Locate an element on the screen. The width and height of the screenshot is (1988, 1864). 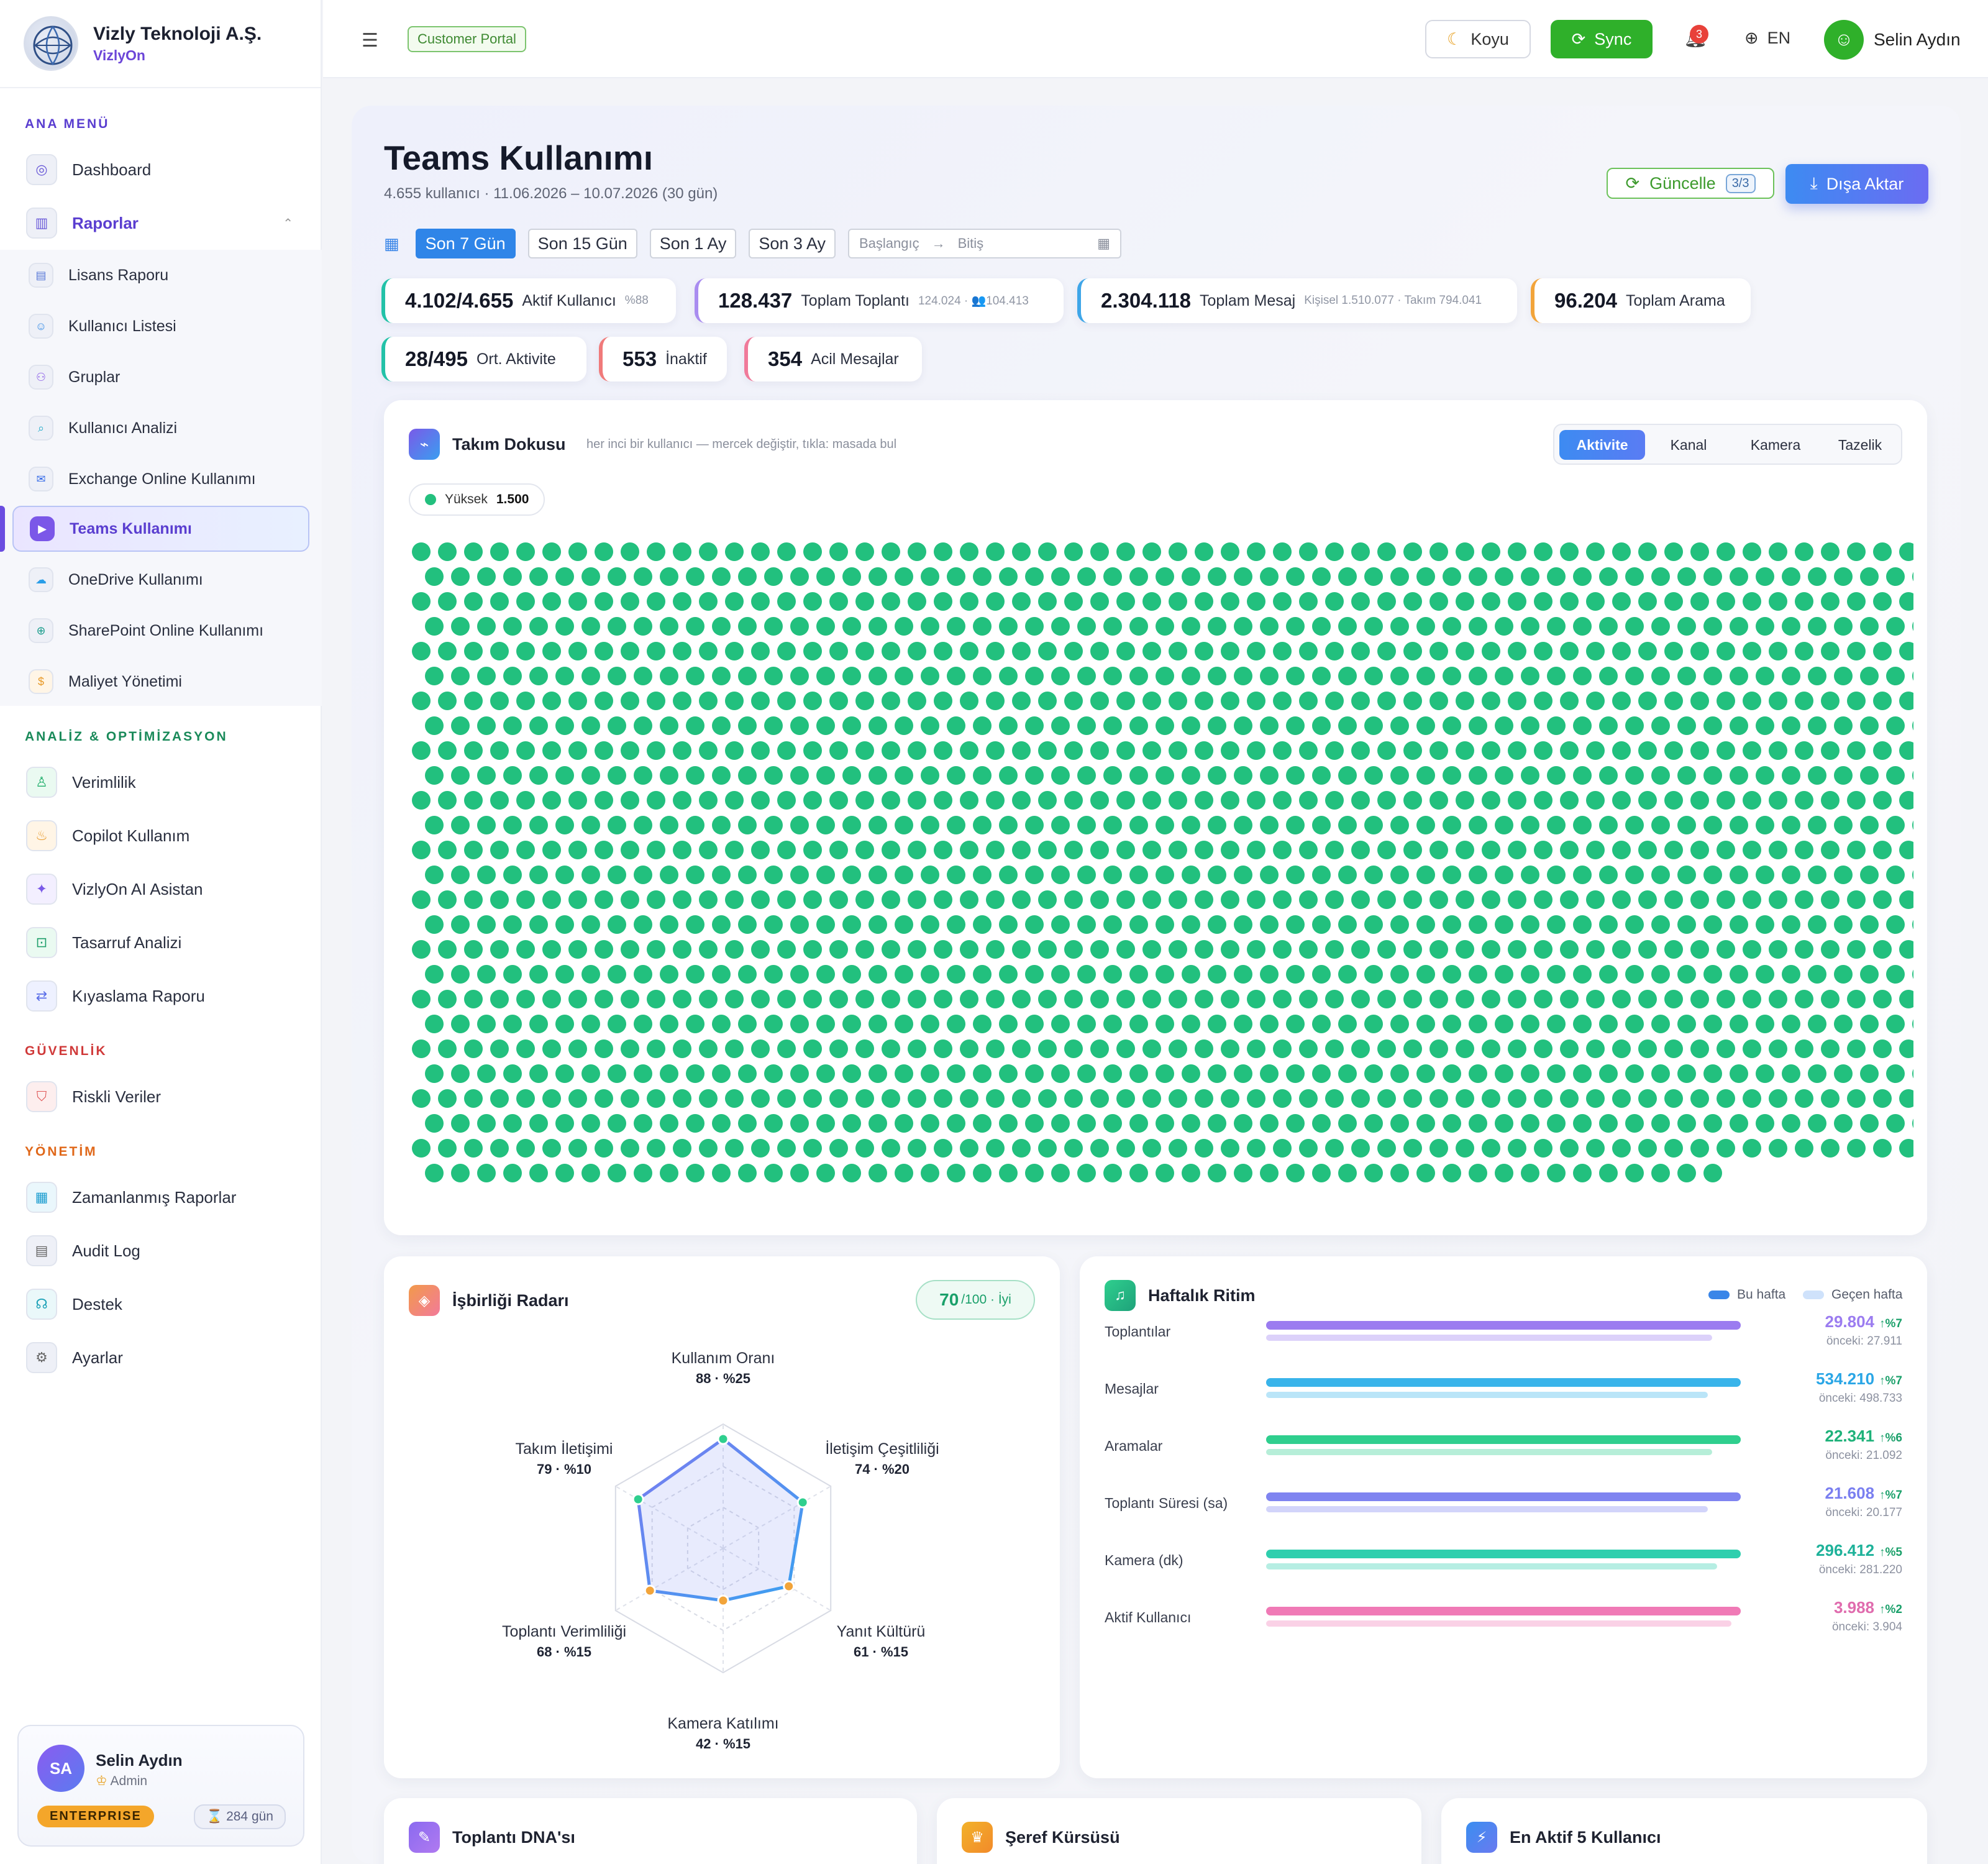
sidebar-item-sharepoint: ⊕ SharePoint Online Kullanımı is located at coordinates (160, 631).